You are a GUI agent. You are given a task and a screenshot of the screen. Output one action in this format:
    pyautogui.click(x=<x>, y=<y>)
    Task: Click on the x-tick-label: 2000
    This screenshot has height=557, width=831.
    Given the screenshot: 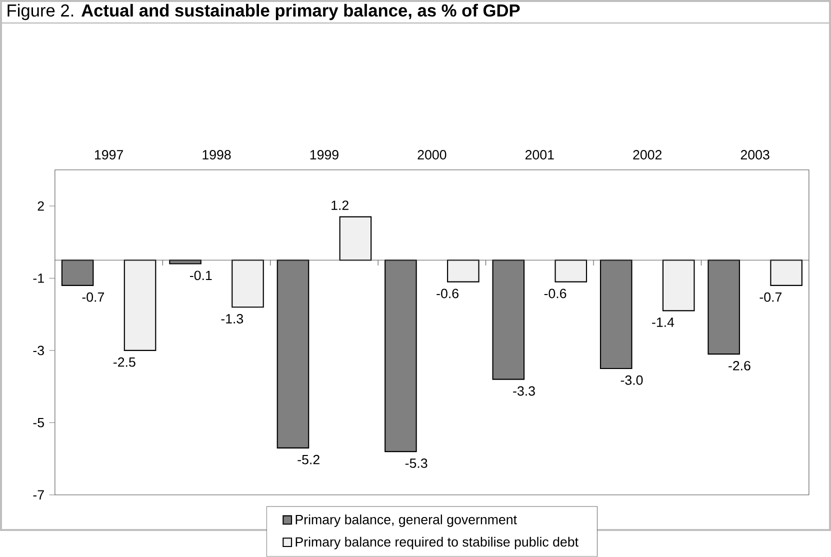 What is the action you would take?
    pyautogui.click(x=432, y=155)
    